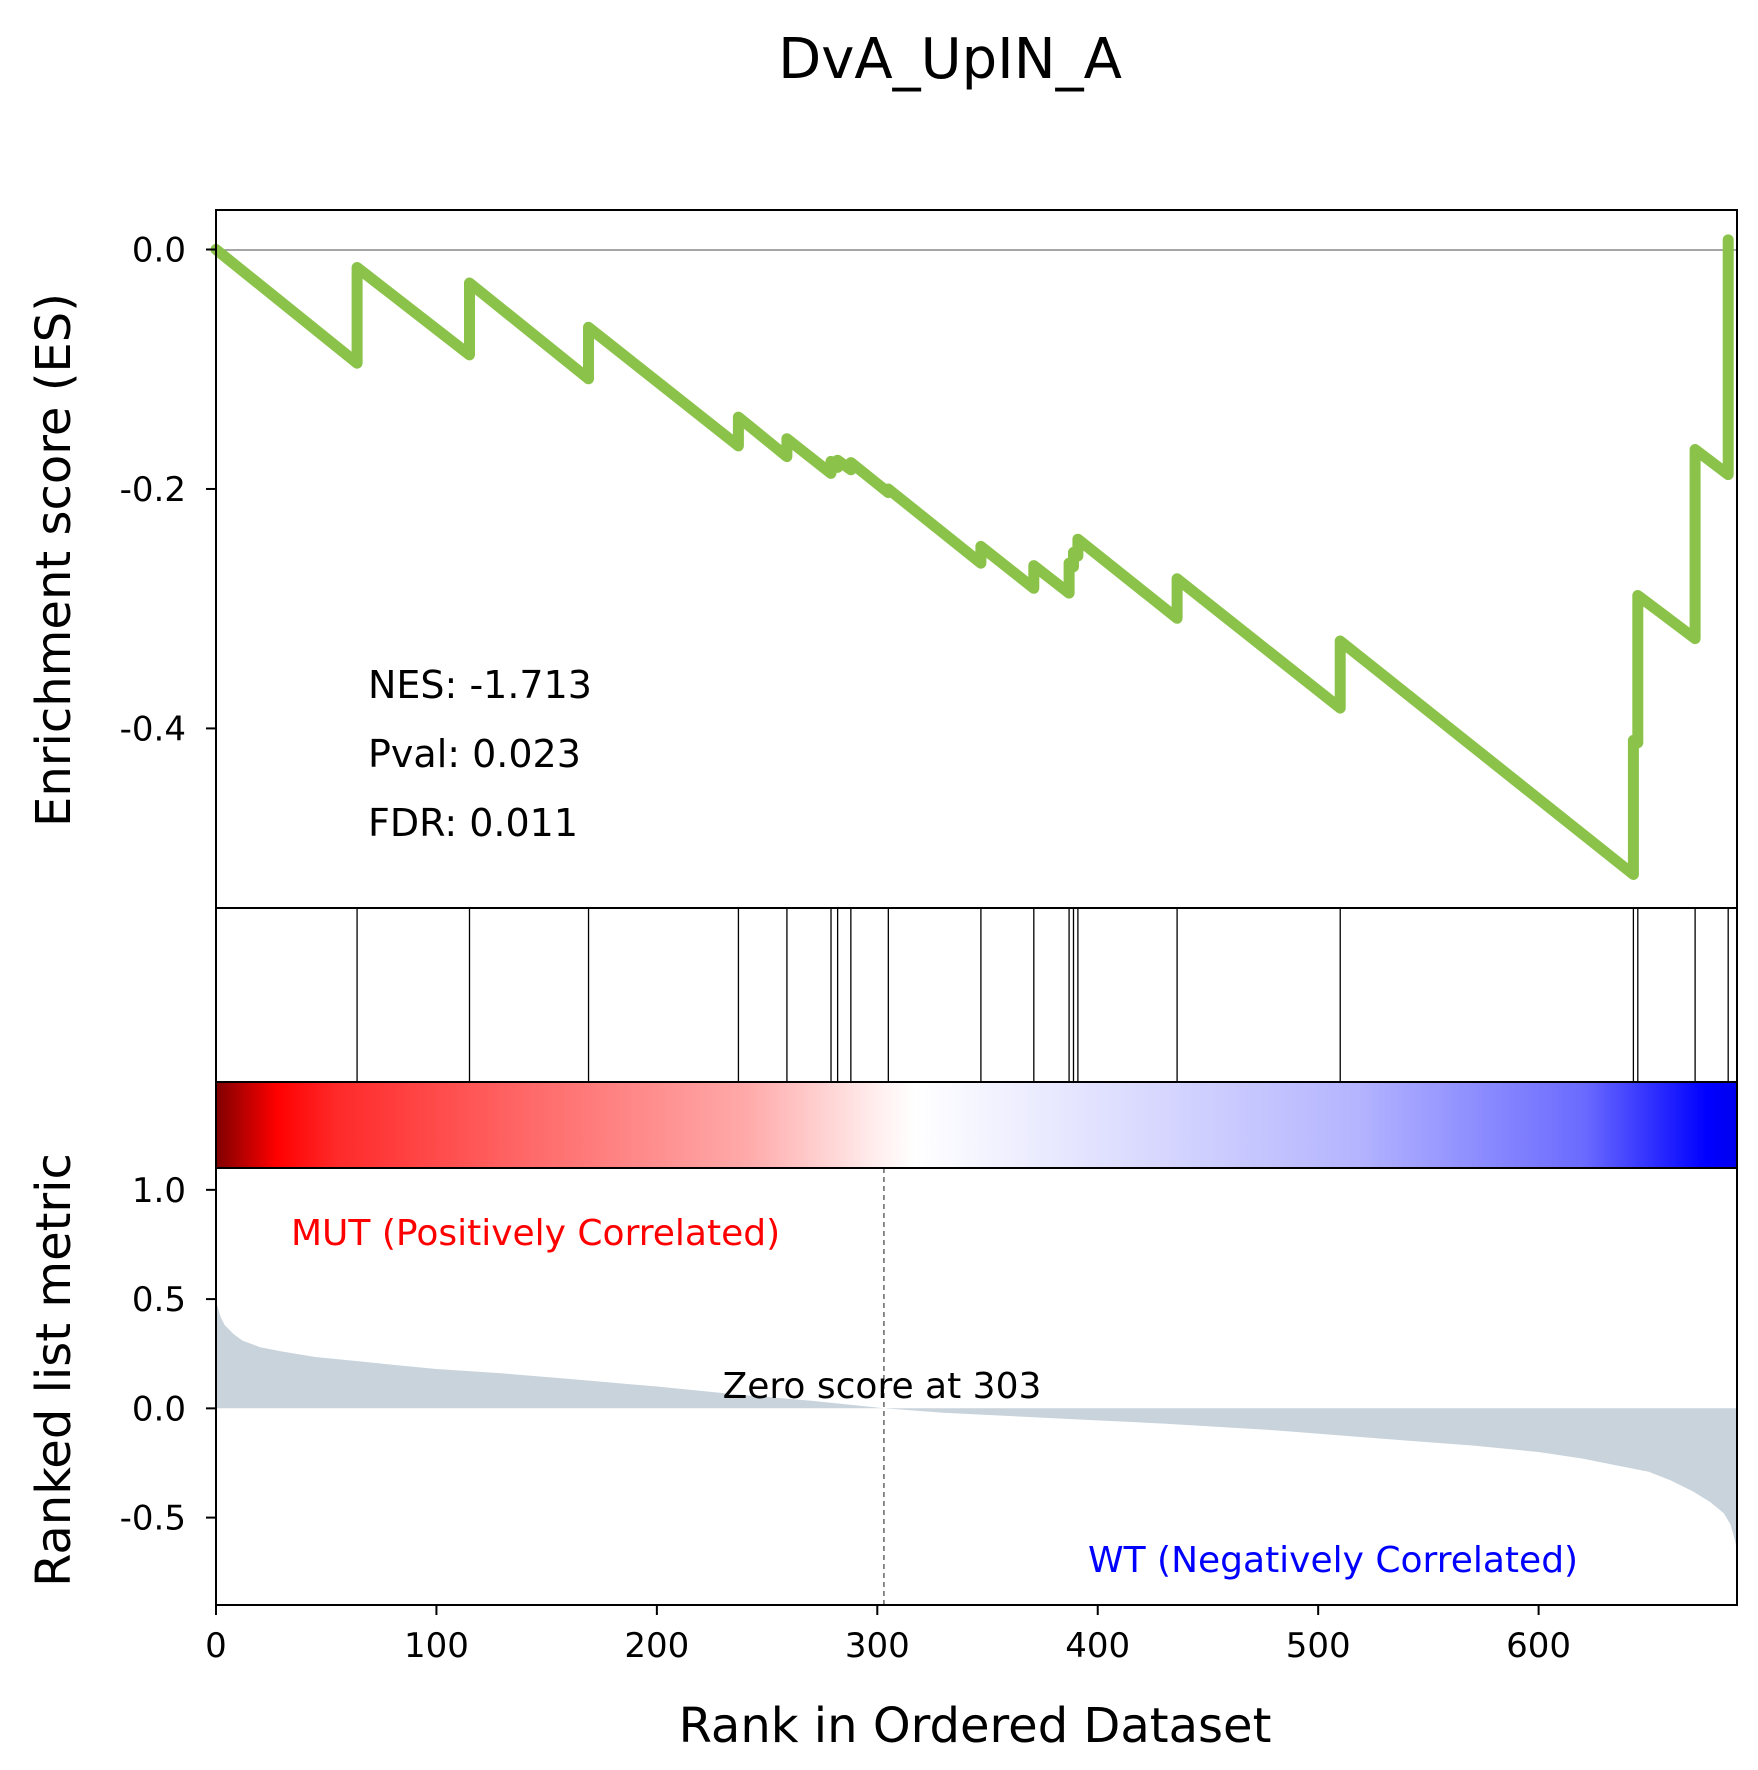 The image size is (1758, 1770). What do you see at coordinates (877, 1646) in the screenshot?
I see `x-tick-label-3: 300` at bounding box center [877, 1646].